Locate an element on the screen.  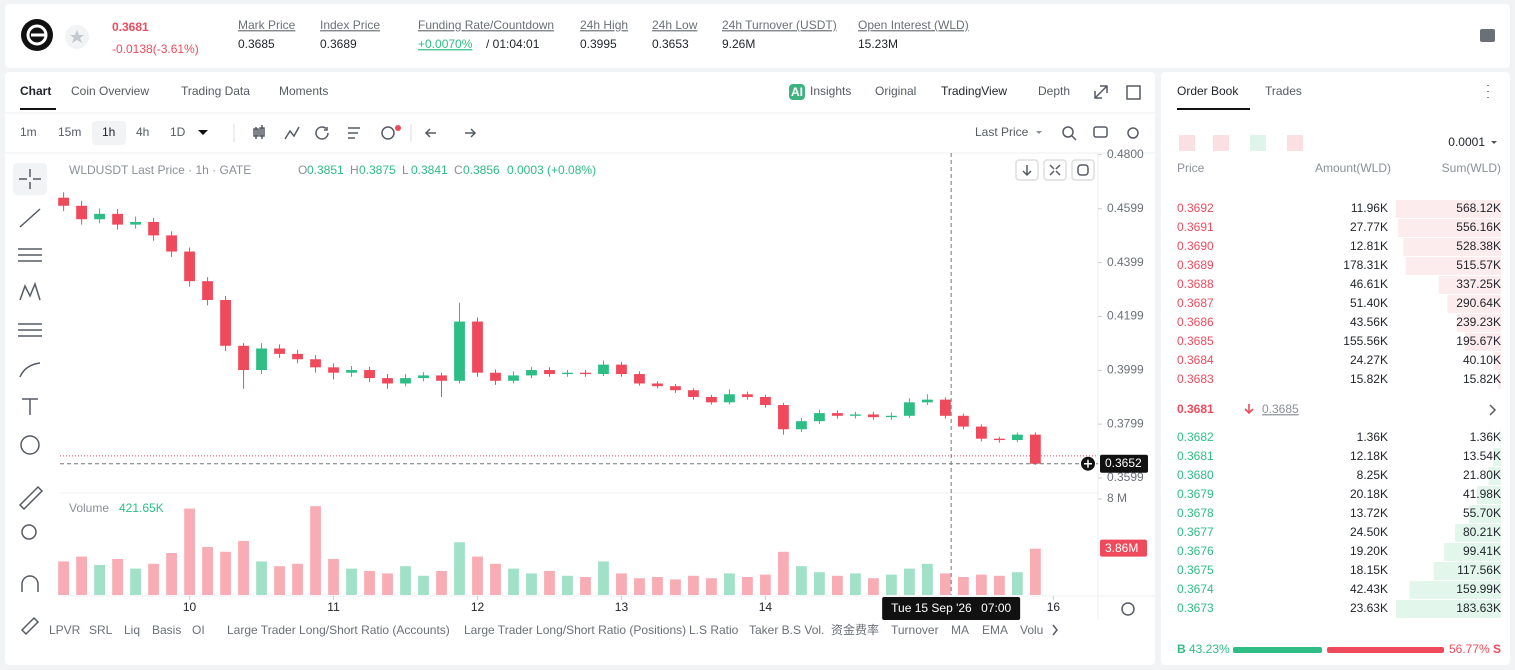
expand-icon is located at coordinates (1101, 92).